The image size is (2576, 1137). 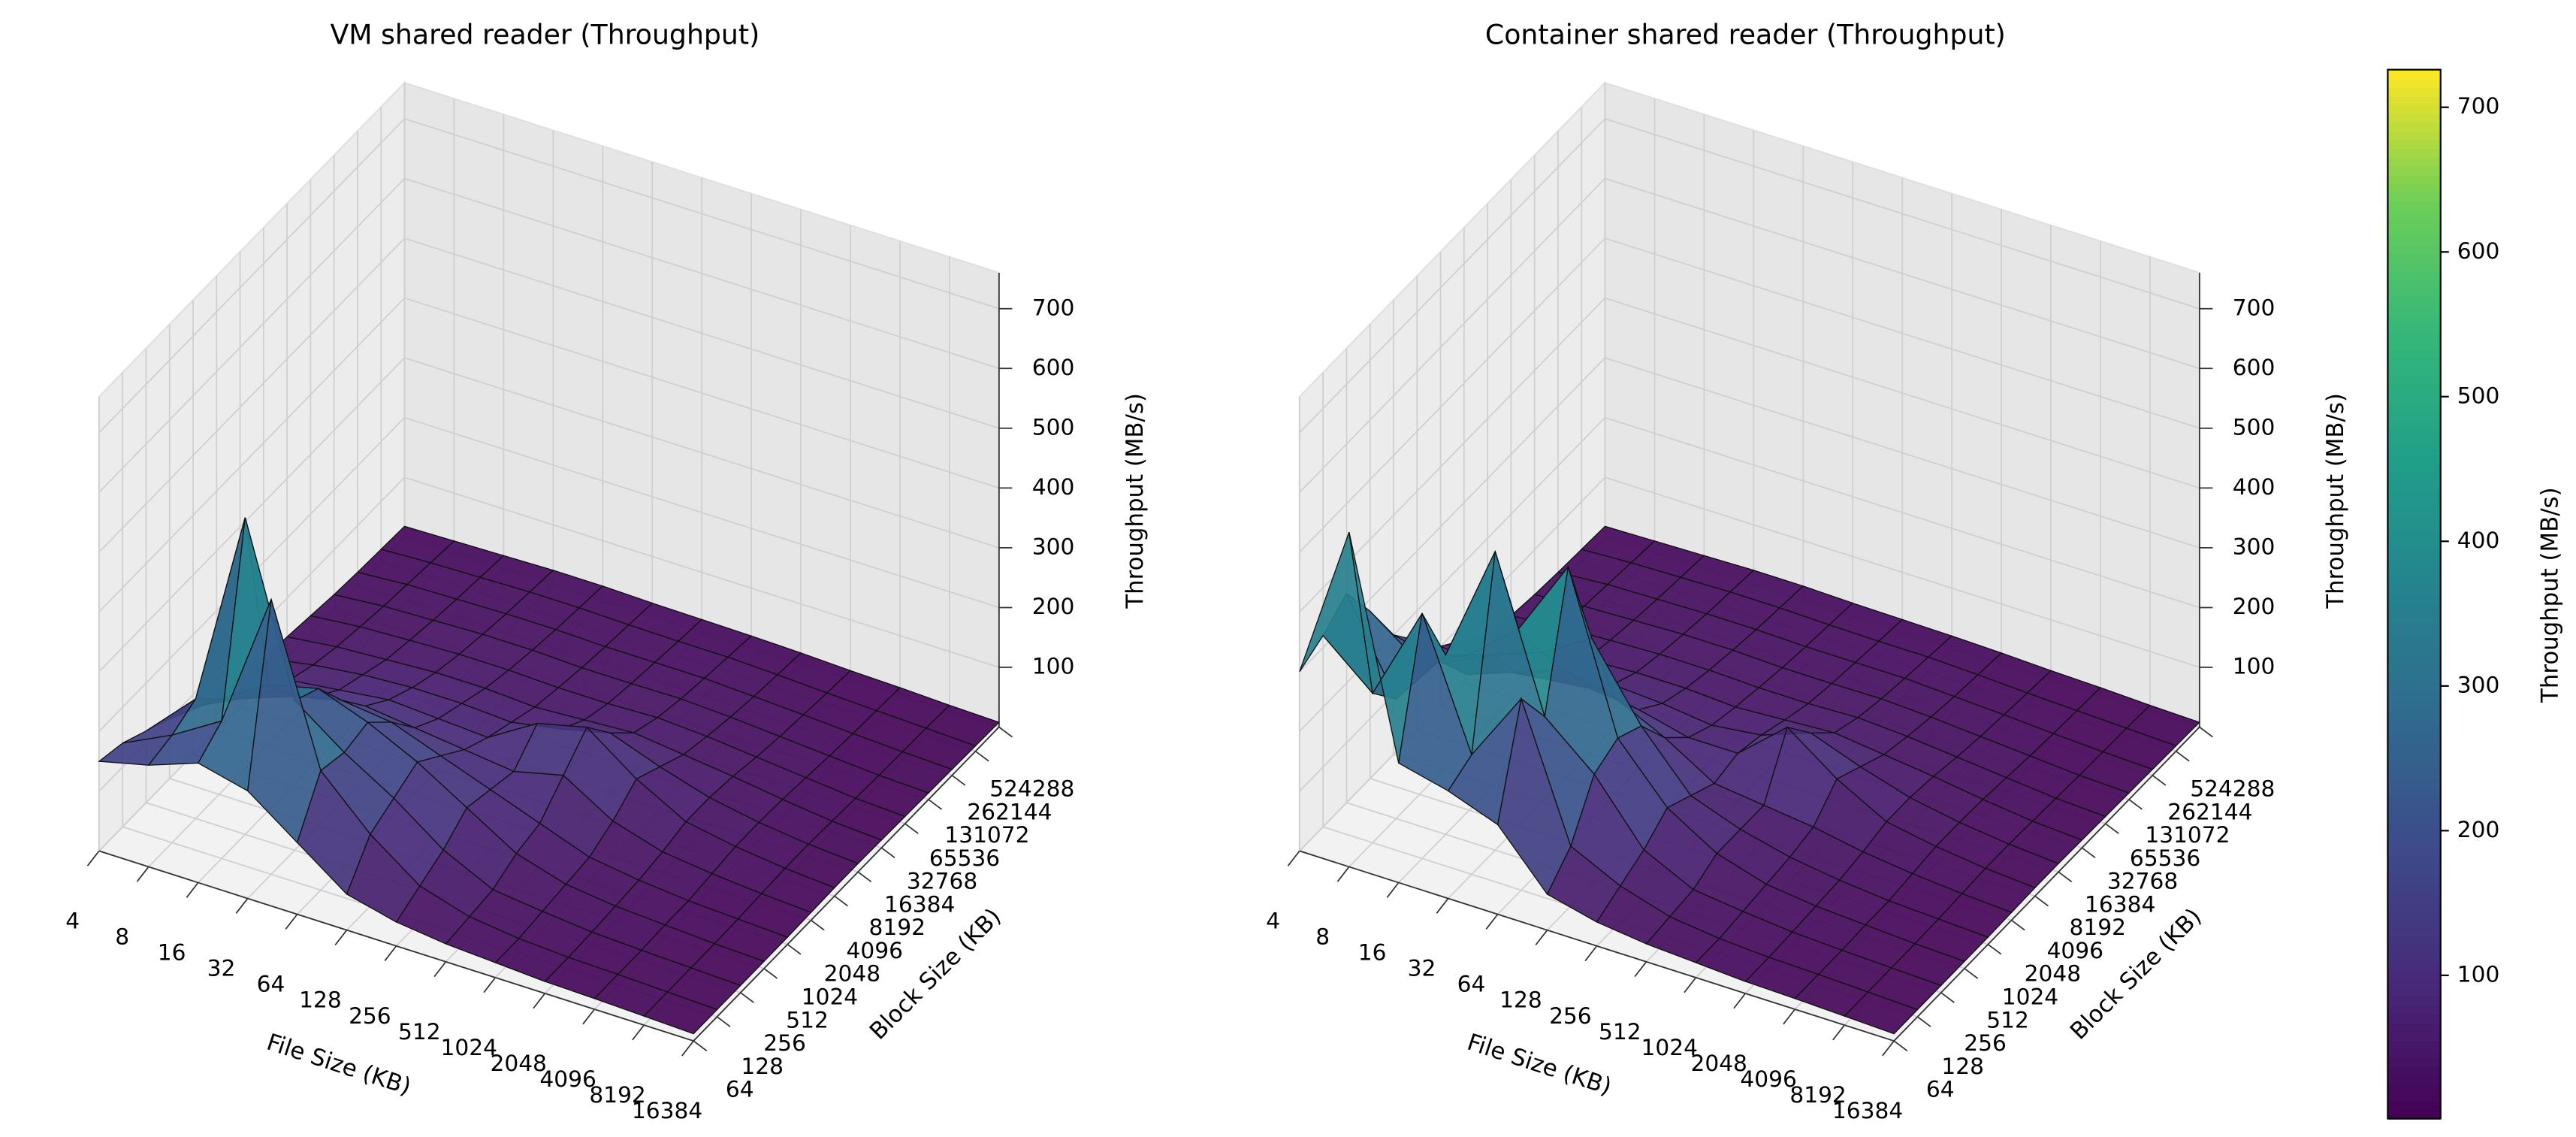 I want to click on y-tick-label: 16384, so click(x=919, y=904).